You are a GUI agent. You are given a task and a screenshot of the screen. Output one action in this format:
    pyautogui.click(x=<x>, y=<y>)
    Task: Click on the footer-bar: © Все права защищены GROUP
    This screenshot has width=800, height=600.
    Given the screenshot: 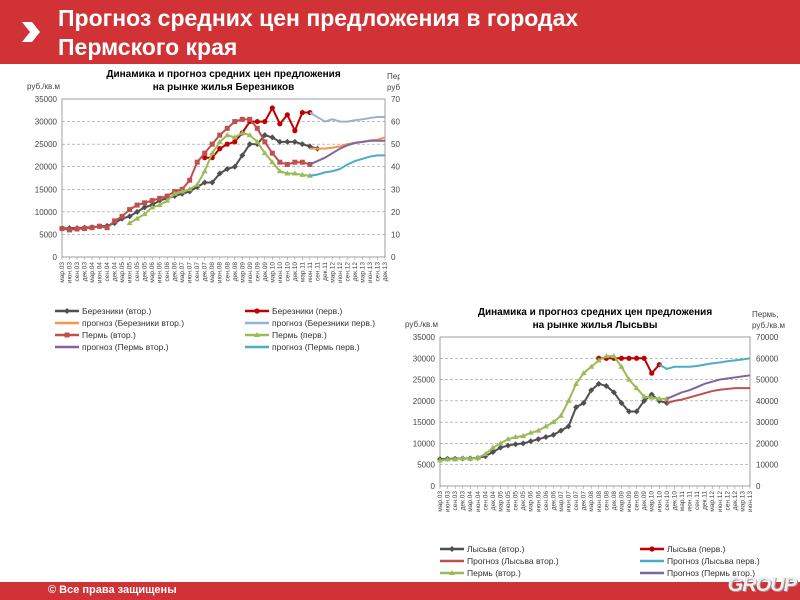 What is the action you would take?
    pyautogui.click(x=400, y=587)
    